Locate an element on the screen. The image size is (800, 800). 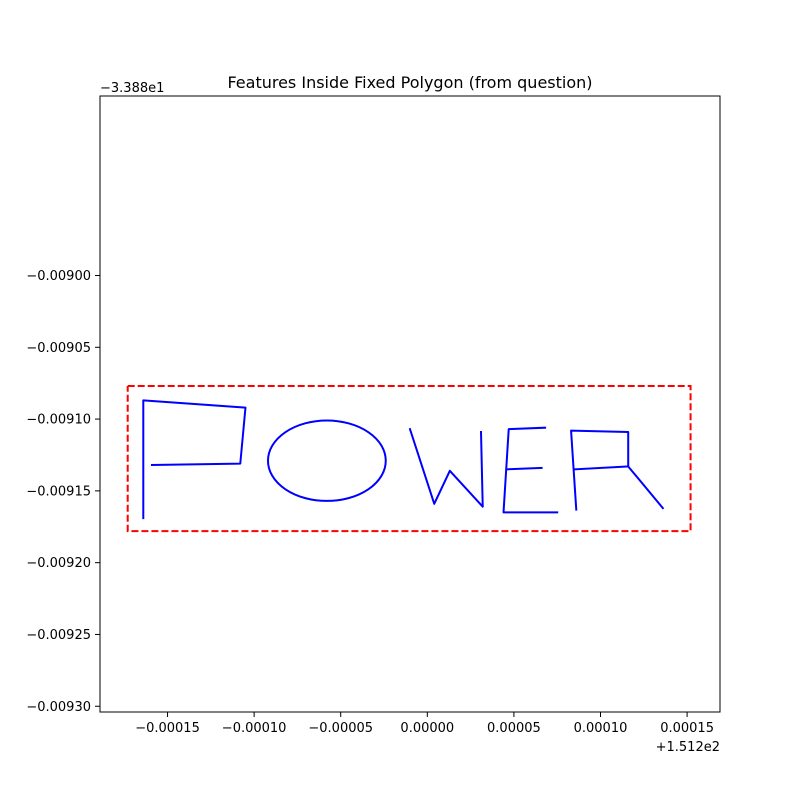
fixed-polygon is located at coordinates (409, 459).